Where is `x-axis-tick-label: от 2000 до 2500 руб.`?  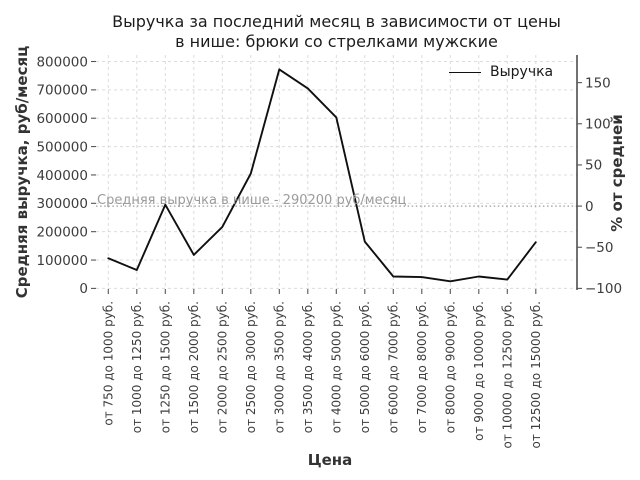
x-axis-tick-label: от 2000 до 2500 руб. is located at coordinates (222, 367).